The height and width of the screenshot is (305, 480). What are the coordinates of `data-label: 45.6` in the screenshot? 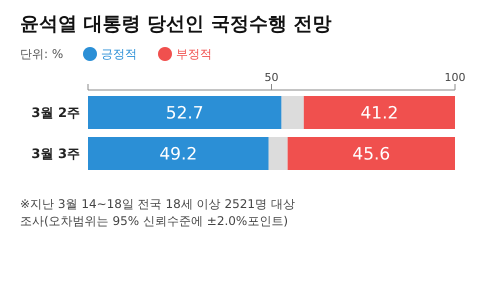 It's located at (371, 154).